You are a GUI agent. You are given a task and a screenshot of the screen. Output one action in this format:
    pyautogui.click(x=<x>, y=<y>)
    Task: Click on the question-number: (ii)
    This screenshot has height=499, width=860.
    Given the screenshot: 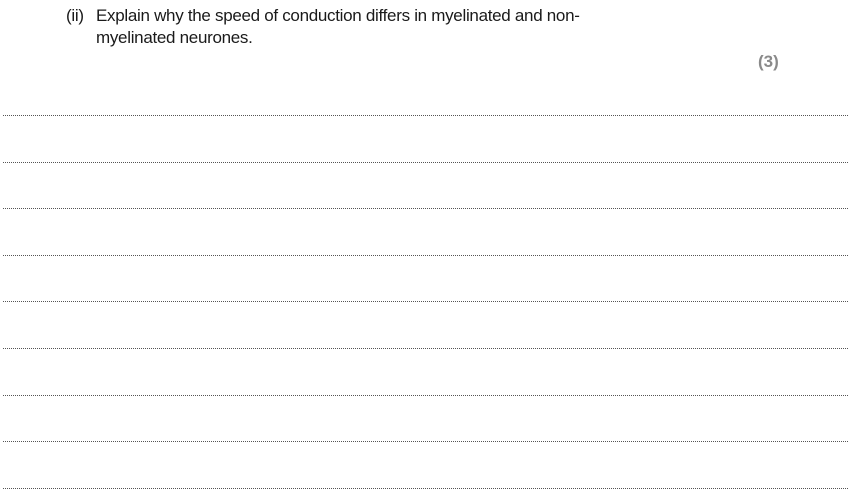 What is the action you would take?
    pyautogui.click(x=75, y=15)
    